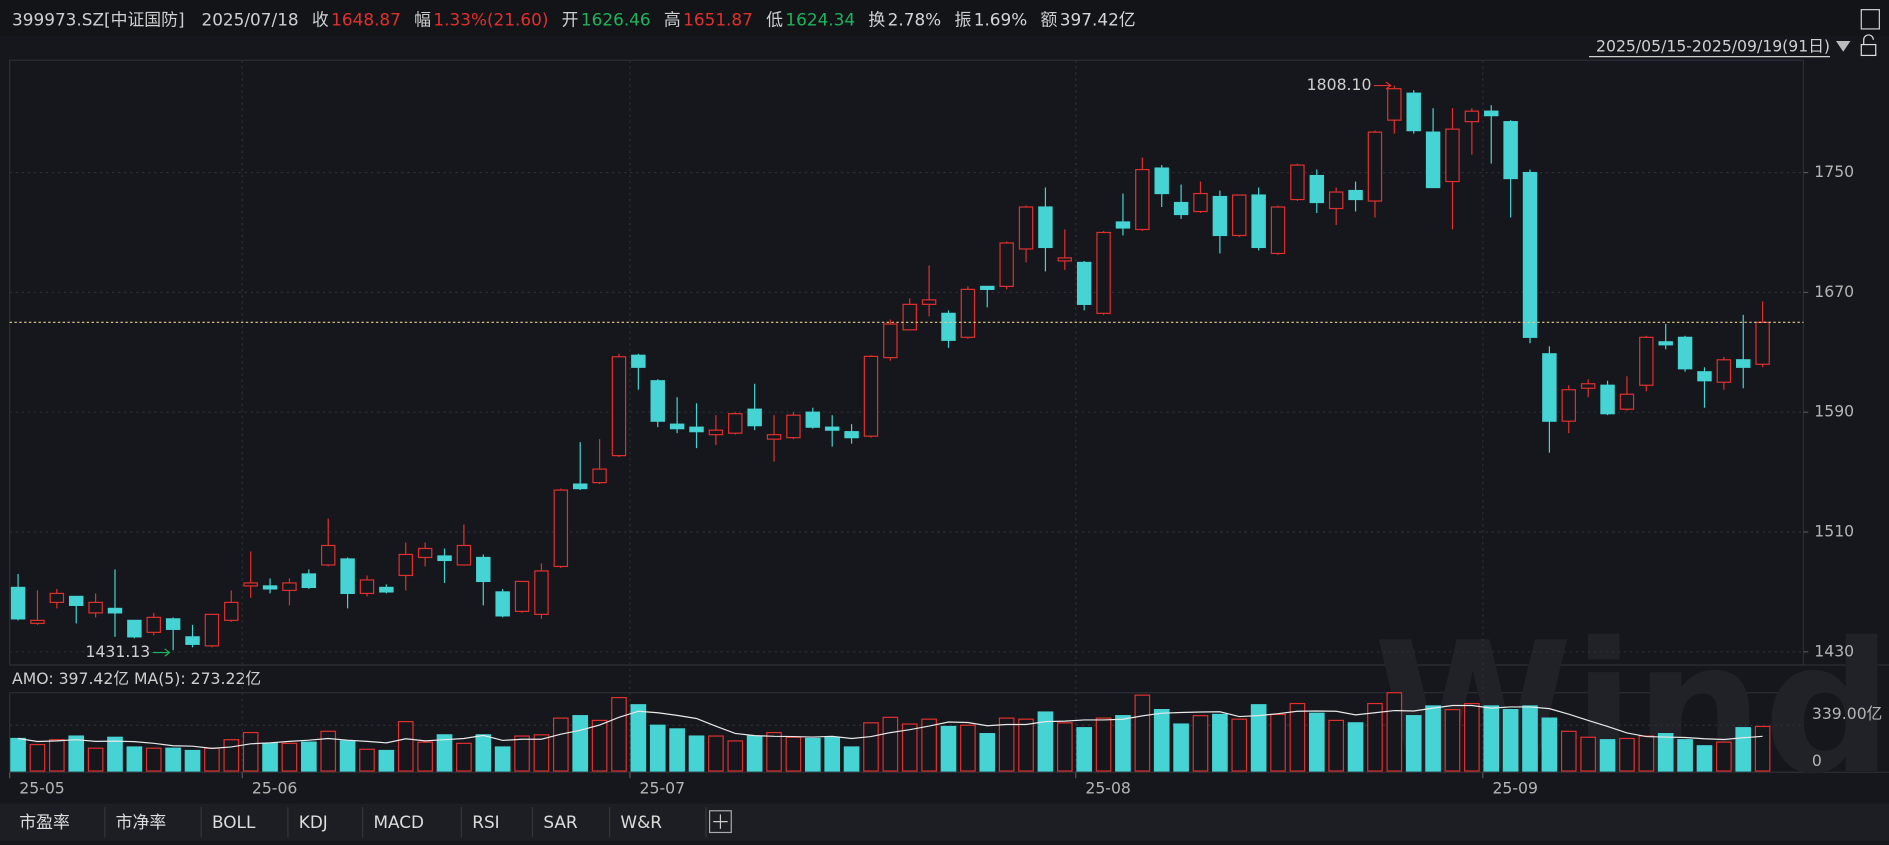 Image resolution: width=1889 pixels, height=845 pixels. What do you see at coordinates (1834, 650) in the screenshot?
I see `y-tick-label: 1430` at bounding box center [1834, 650].